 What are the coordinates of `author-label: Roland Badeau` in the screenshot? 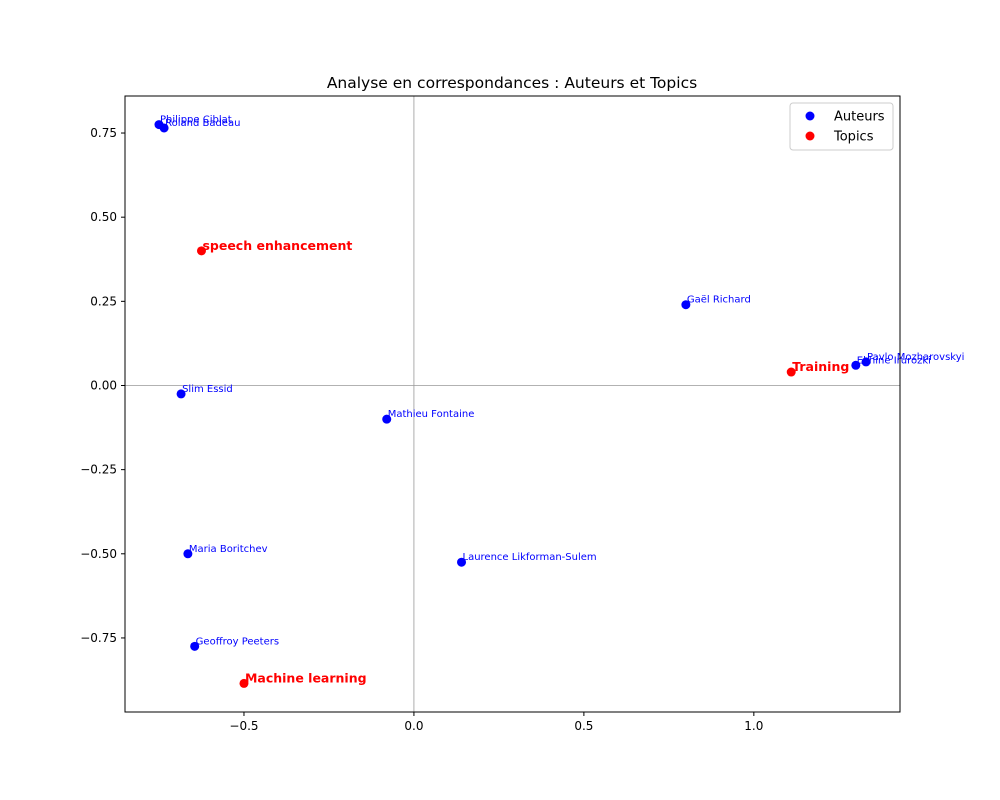 It's located at (202, 123).